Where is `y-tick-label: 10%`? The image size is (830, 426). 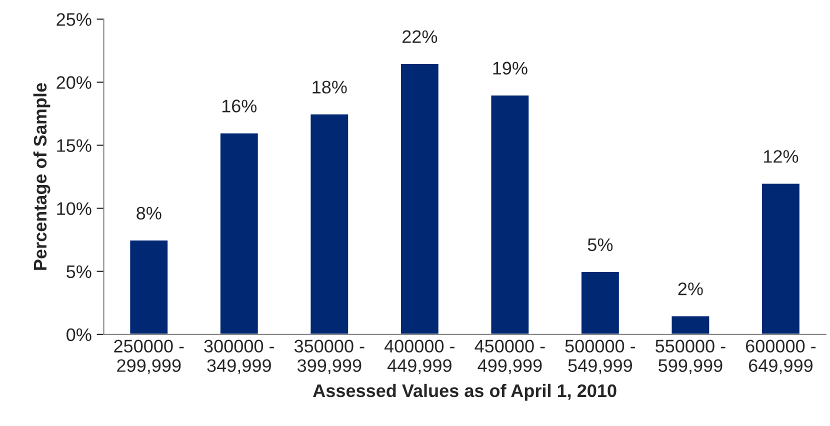 y-tick-label: 10% is located at coordinates (74, 209).